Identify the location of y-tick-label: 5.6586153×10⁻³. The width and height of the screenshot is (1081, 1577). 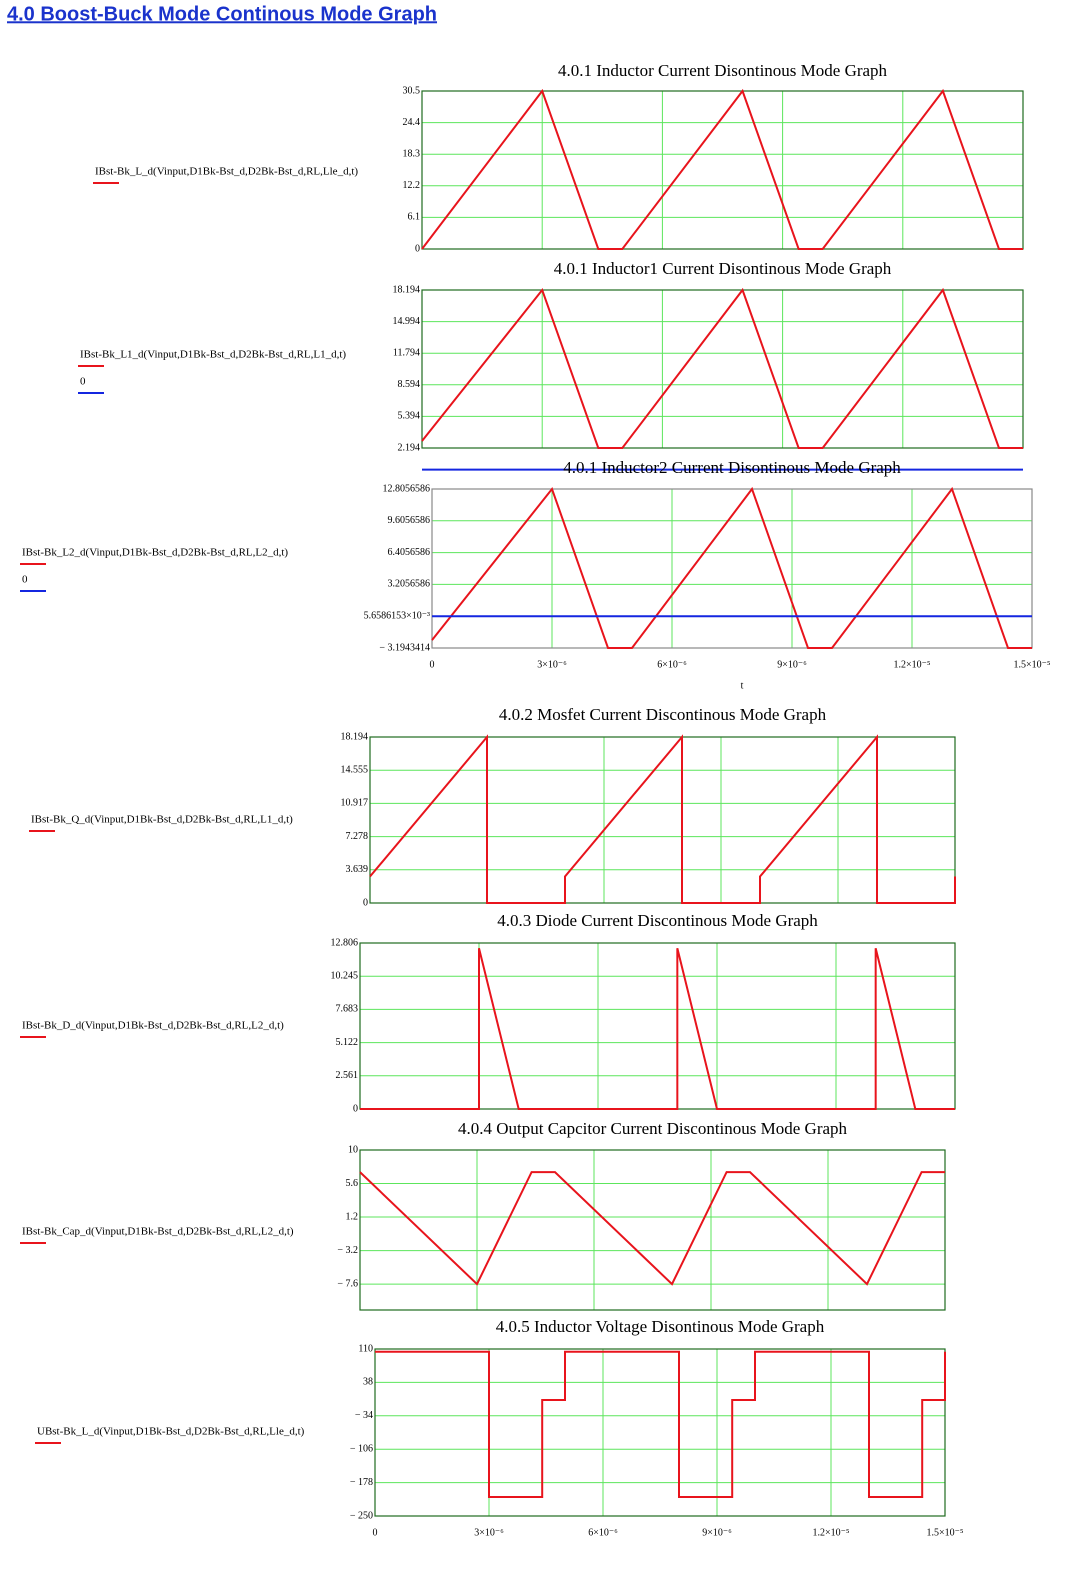
(397, 615).